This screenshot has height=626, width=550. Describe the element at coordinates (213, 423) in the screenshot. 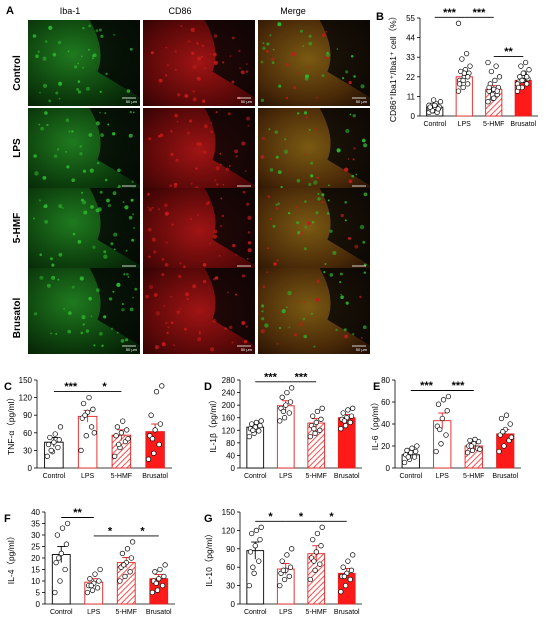

I see `y-axis-label: IL-1β（pg/ml）` at that location.